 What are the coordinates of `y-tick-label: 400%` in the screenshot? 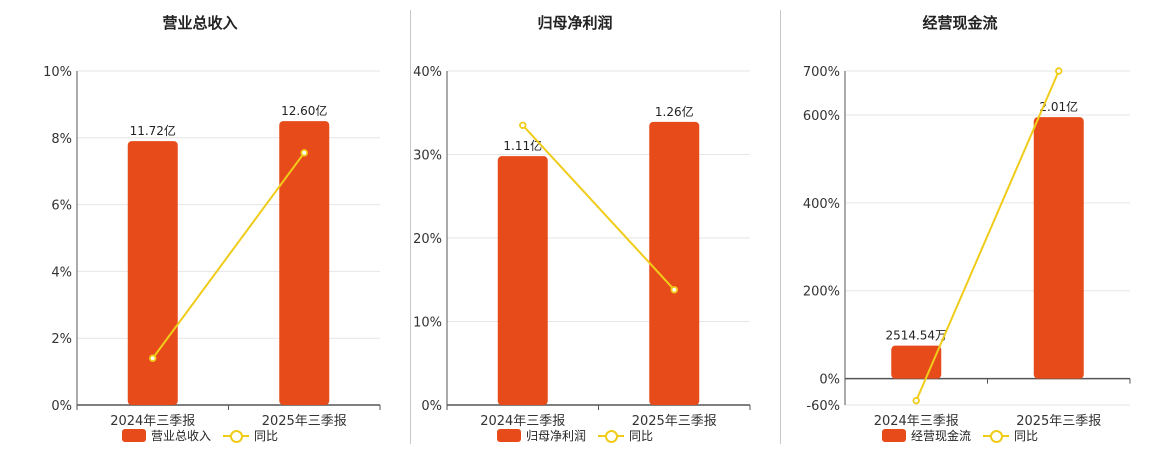 It's located at (821, 204).